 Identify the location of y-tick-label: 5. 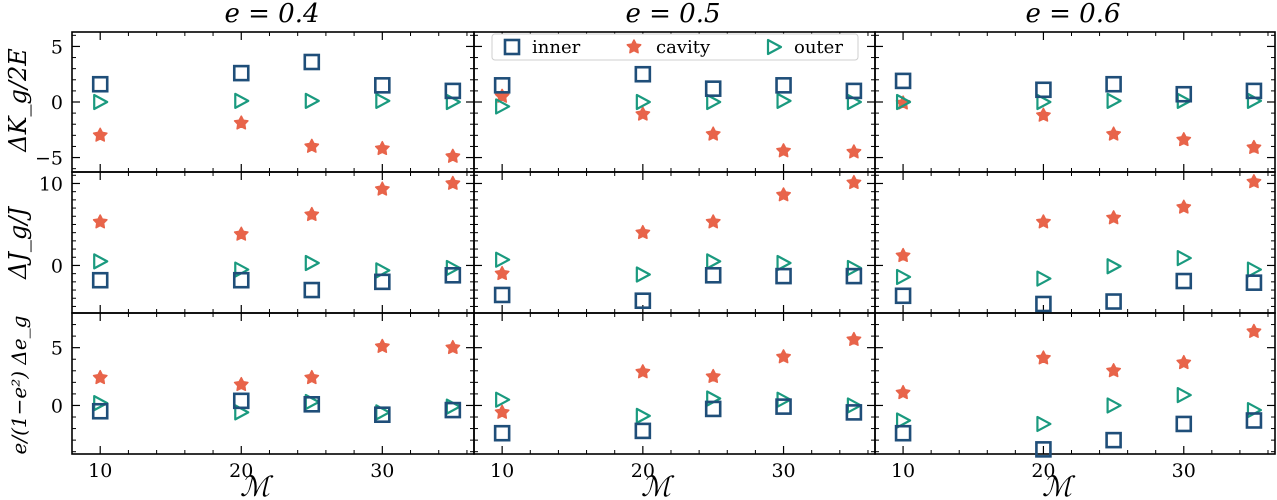
(57, 47).